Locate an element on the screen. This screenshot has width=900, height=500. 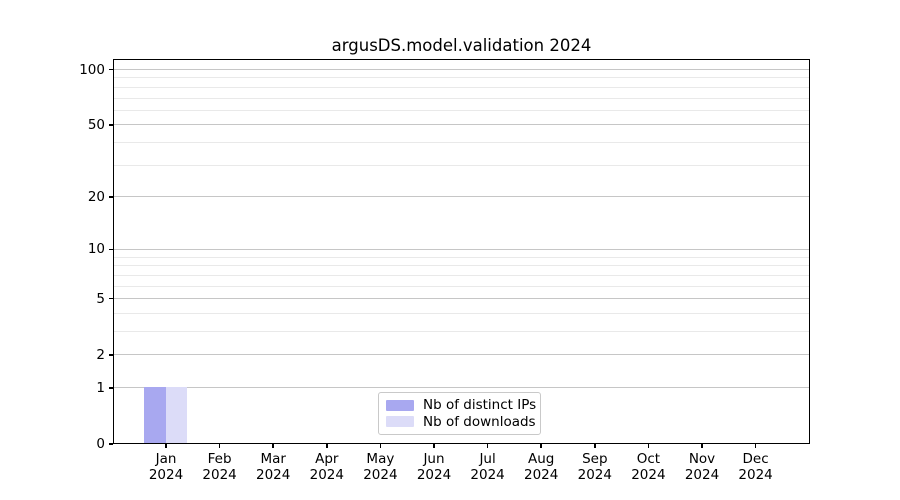
x-tick-label: Dec 2024 is located at coordinates (756, 467).